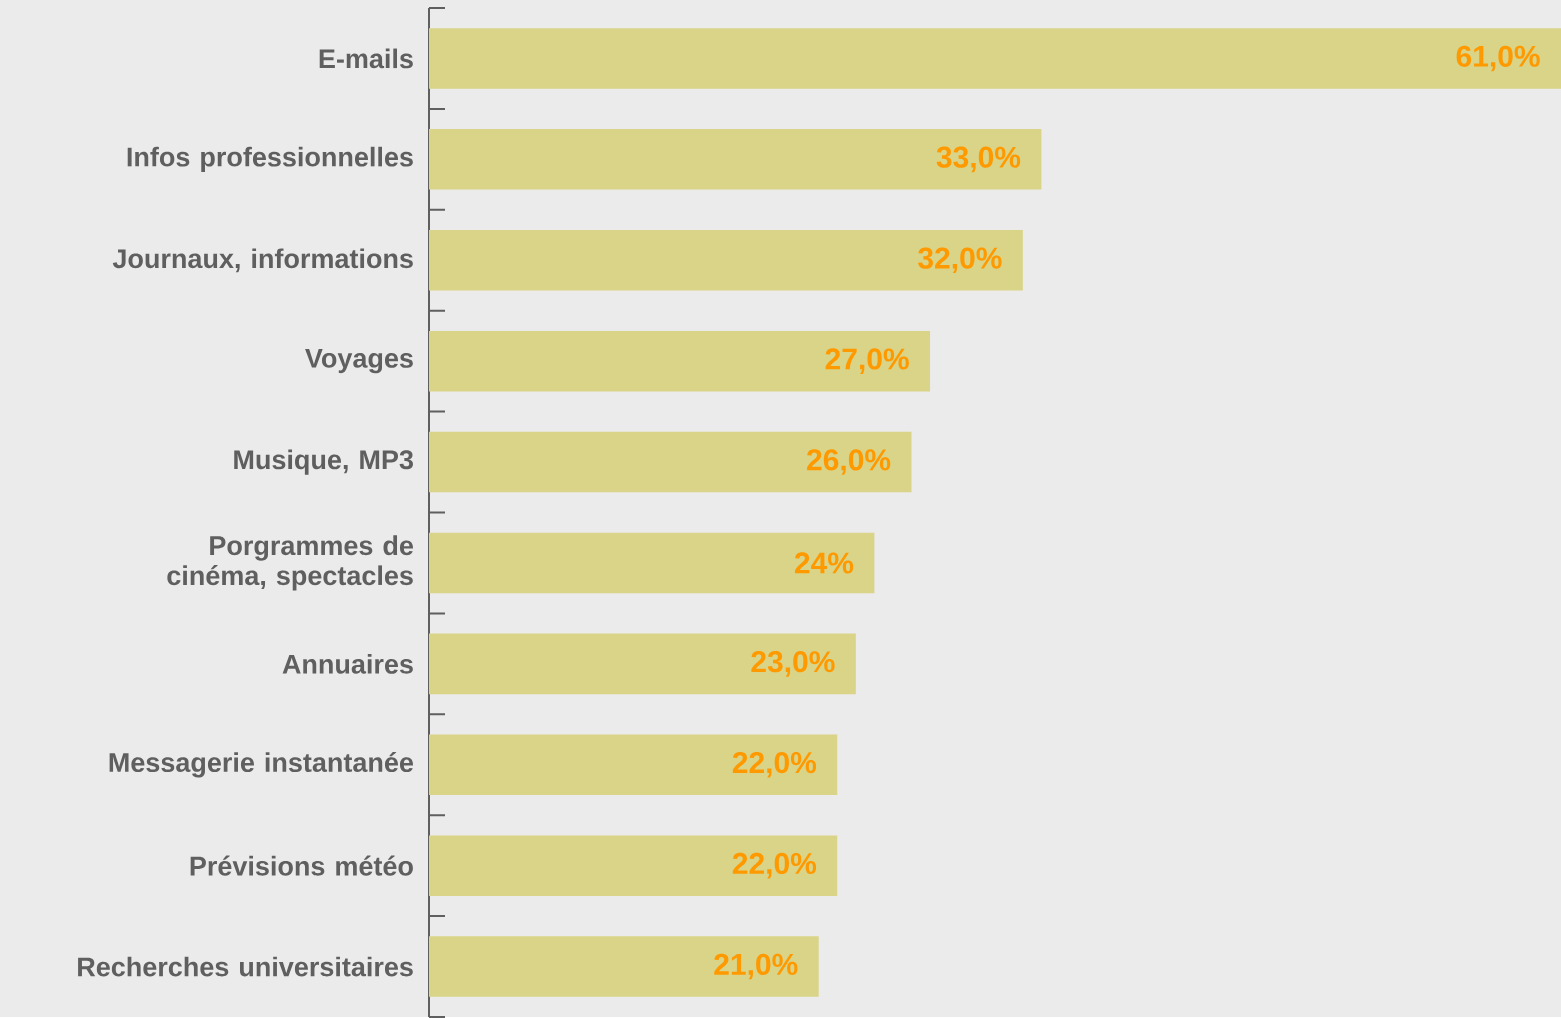  Describe the element at coordinates (366, 58) in the screenshot. I see `y-tick-label: E-mails` at that location.